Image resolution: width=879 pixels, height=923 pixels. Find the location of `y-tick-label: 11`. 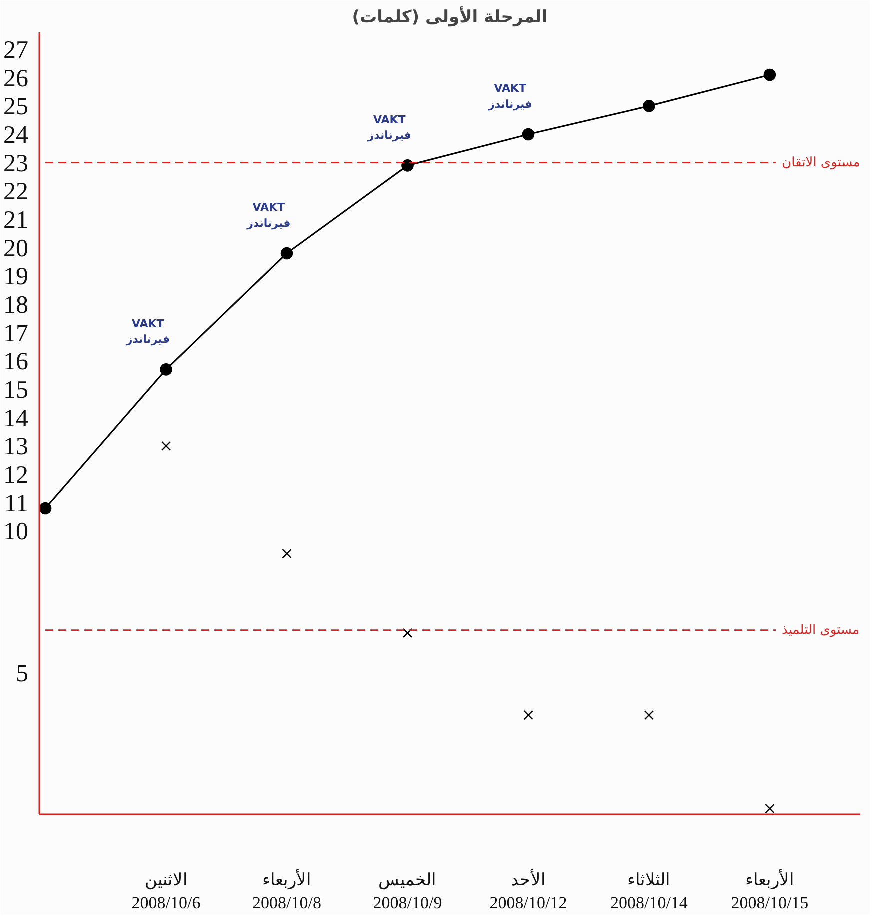

y-tick-label: 11 is located at coordinates (16, 504).